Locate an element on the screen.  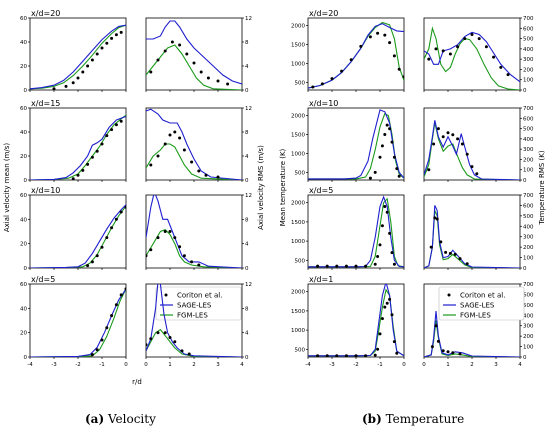
legend-entry: Coriton et al. is located at coordinates (482, 296).